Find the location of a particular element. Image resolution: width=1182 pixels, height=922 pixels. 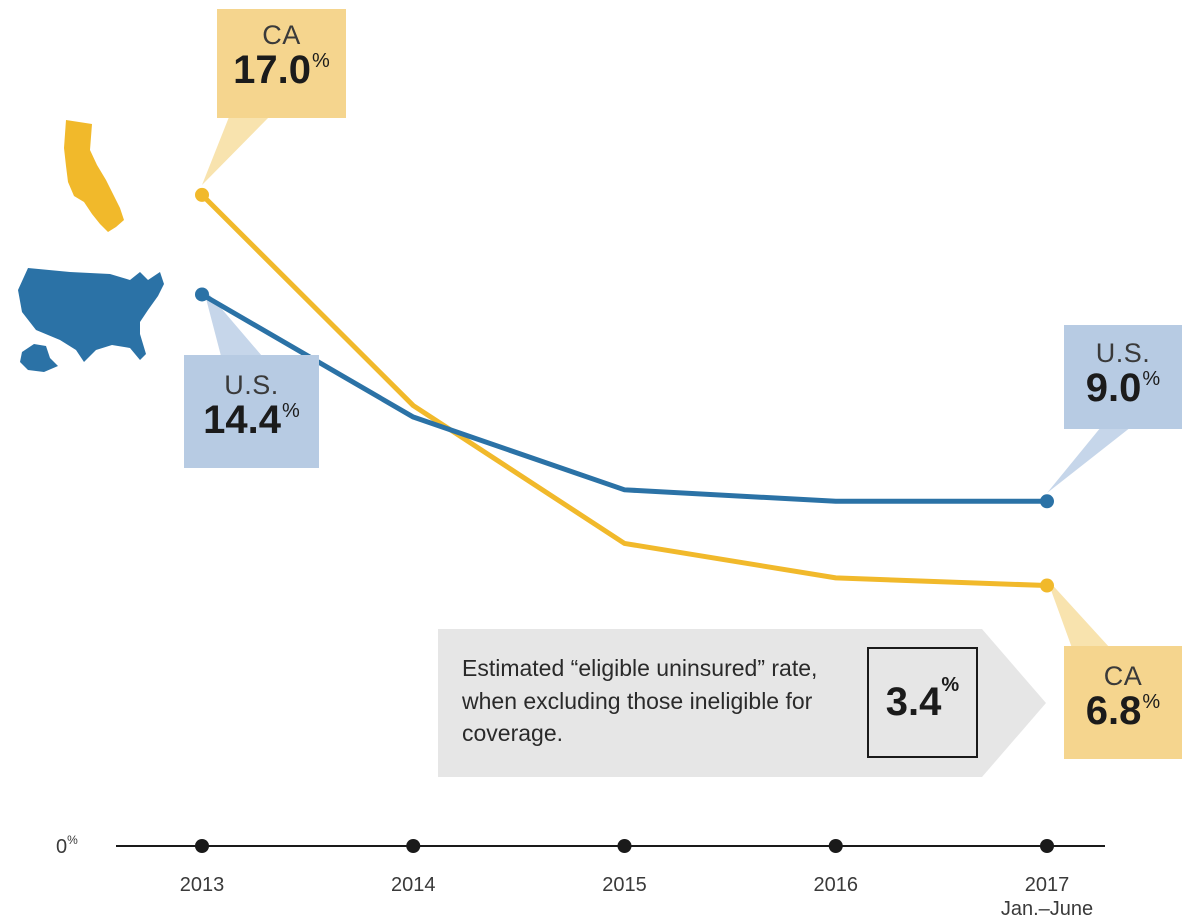

us-end-label: U.S. is located at coordinates (1123, 353).